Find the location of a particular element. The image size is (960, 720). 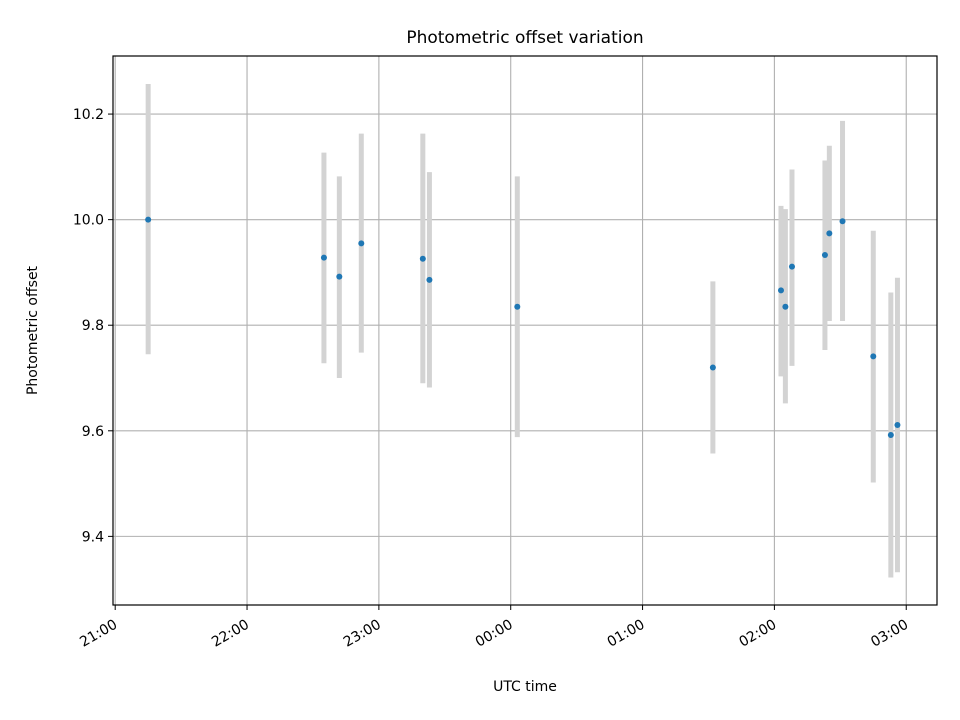

x-tick-label: 00:00 is located at coordinates (494, 634).